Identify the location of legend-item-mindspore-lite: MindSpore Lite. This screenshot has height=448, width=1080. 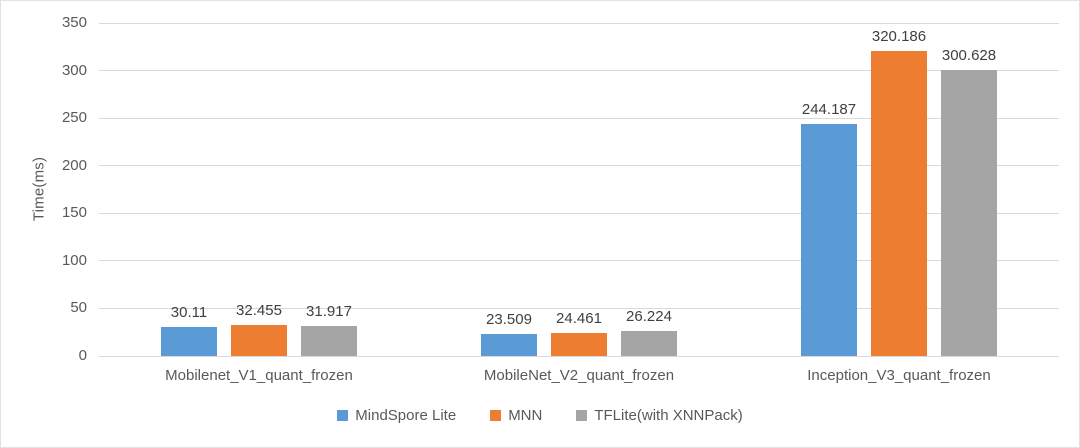
(396, 415).